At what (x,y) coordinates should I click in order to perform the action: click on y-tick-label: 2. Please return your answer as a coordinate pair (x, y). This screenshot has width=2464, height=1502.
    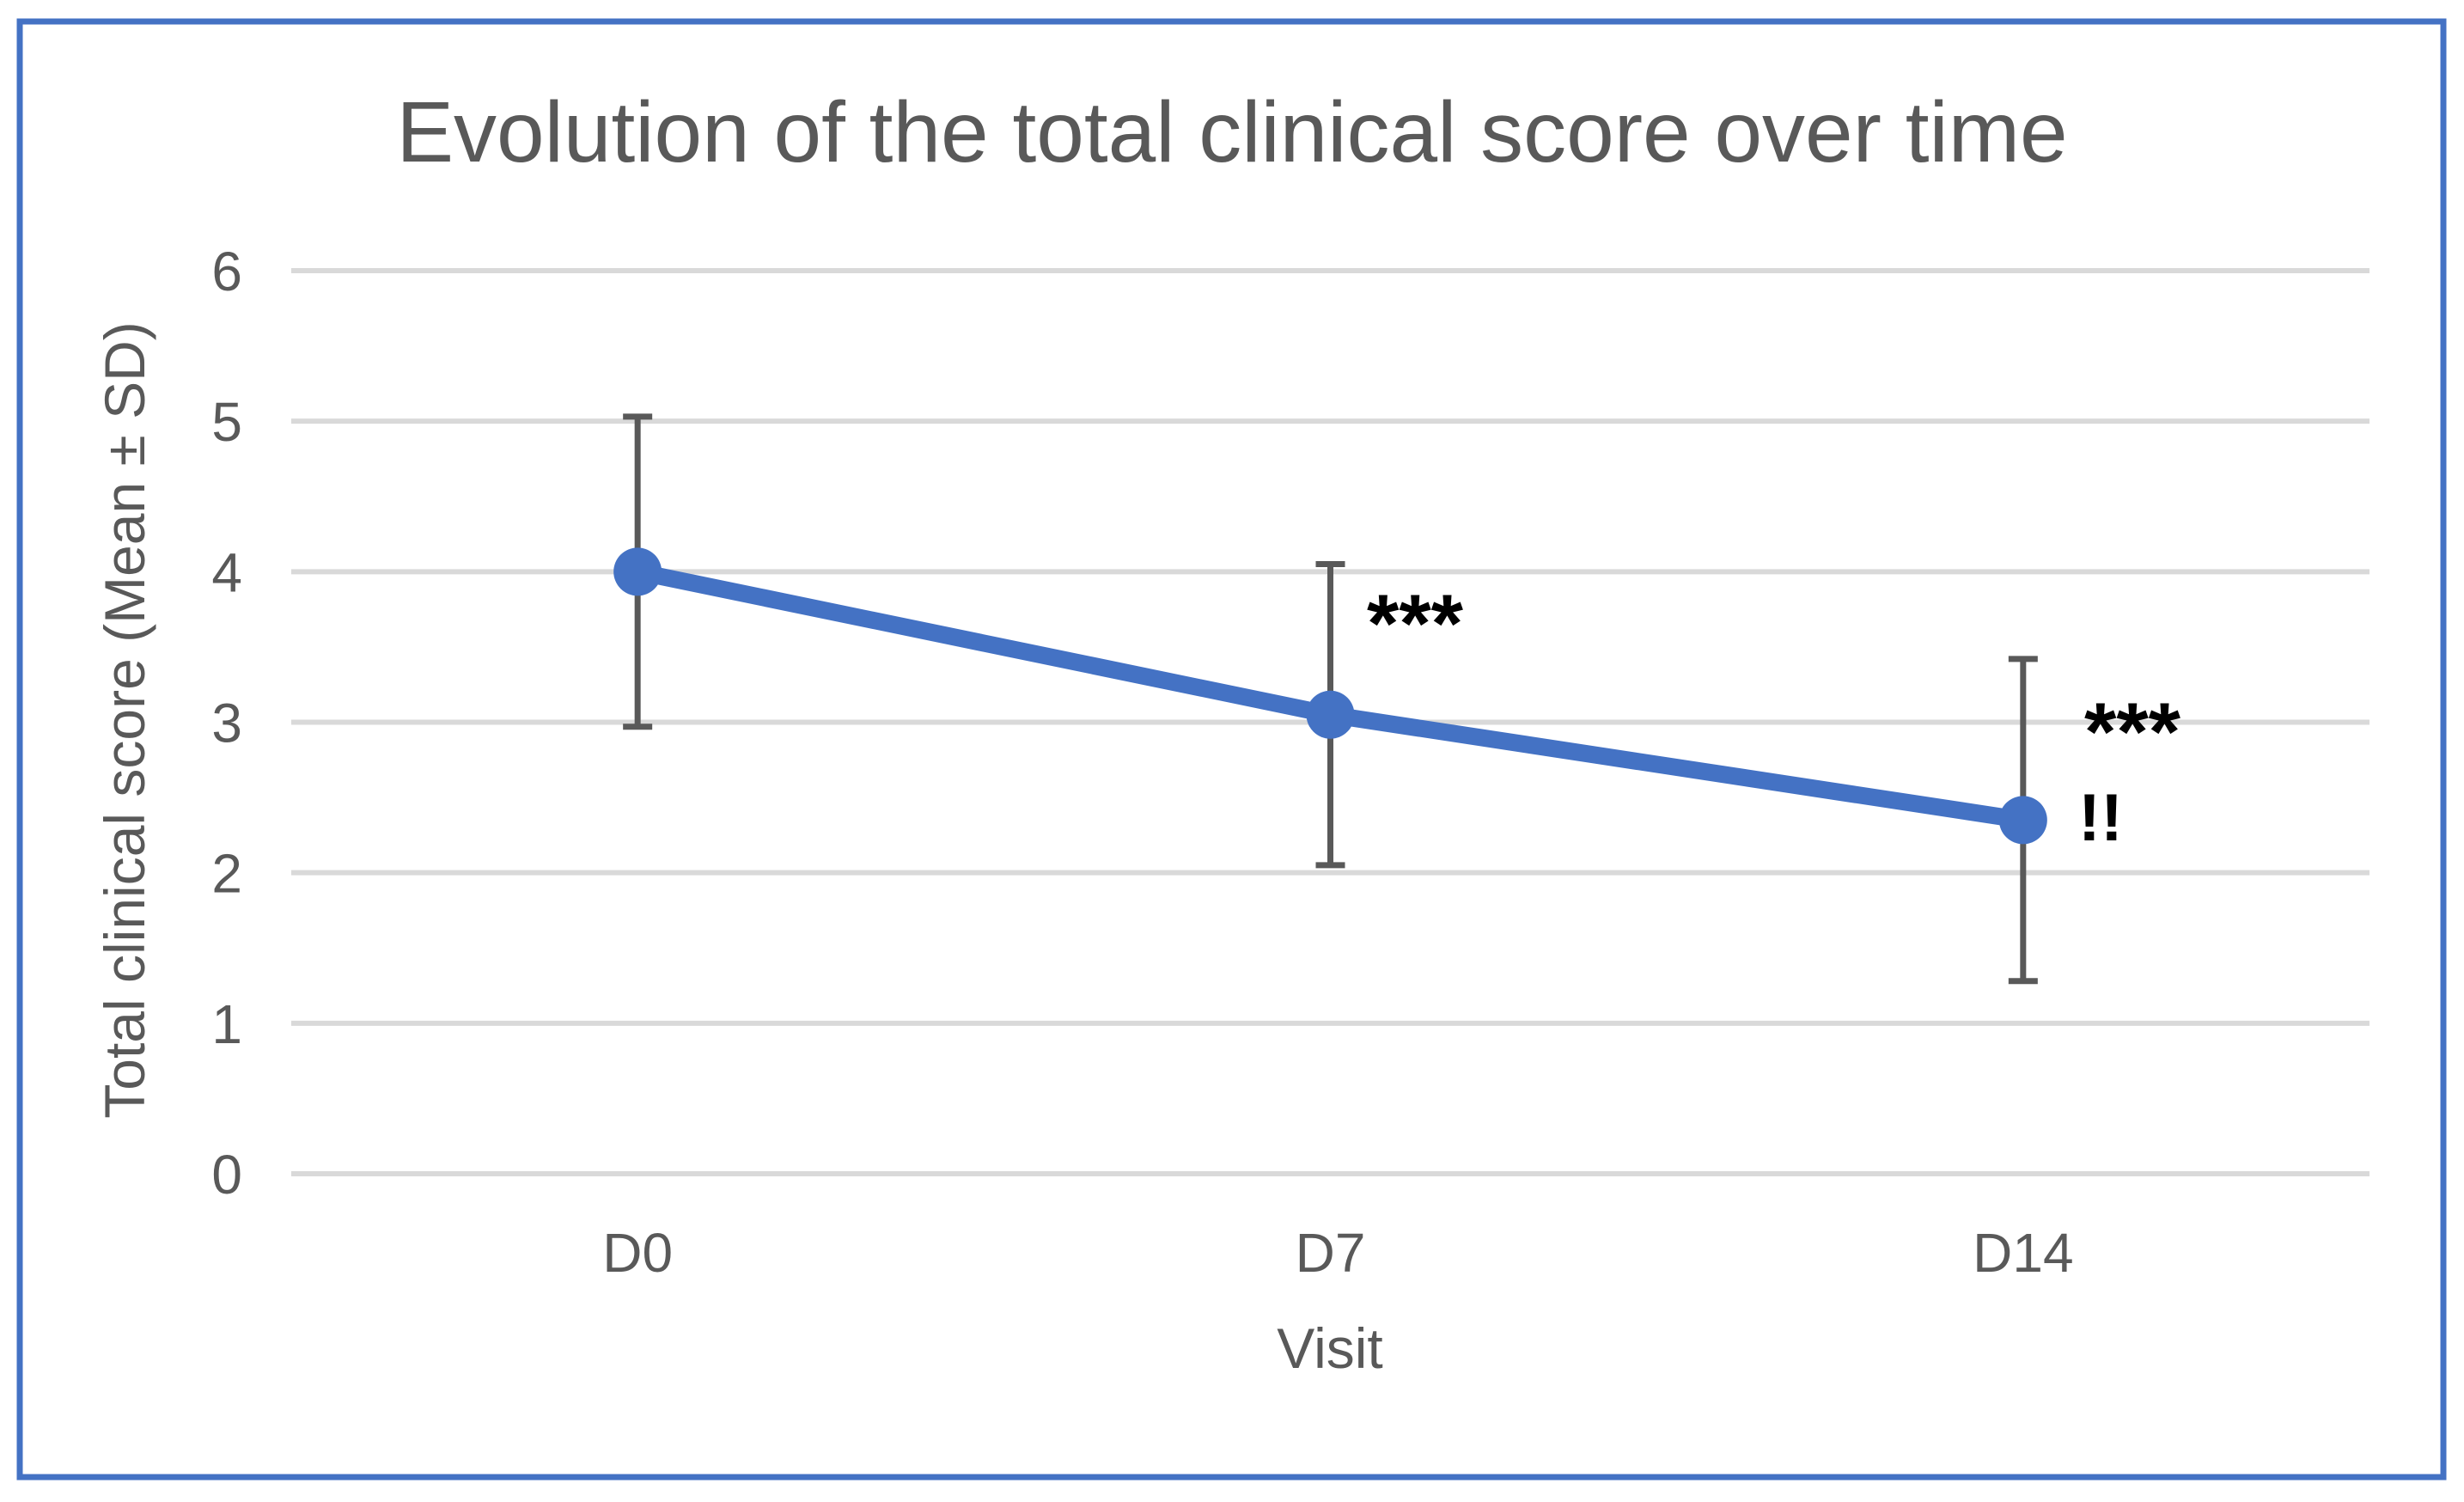
    Looking at the image, I should click on (226, 874).